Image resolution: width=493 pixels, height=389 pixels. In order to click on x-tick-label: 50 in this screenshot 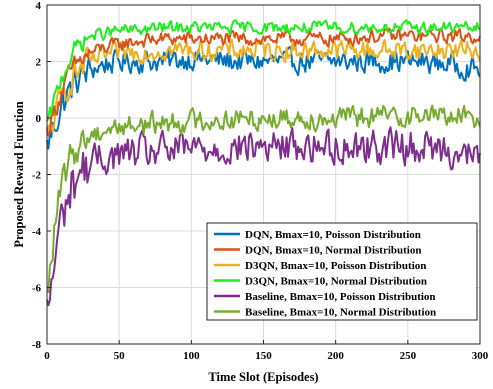, I will do `click(120, 356)`.